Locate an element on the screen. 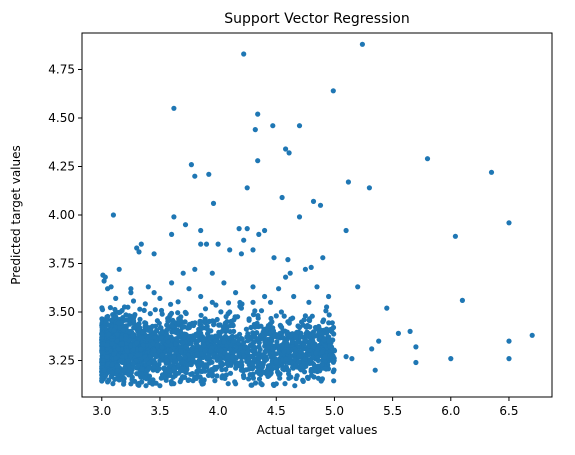 The height and width of the screenshot is (455, 575). x-tick-label: 6.5 is located at coordinates (508, 411).